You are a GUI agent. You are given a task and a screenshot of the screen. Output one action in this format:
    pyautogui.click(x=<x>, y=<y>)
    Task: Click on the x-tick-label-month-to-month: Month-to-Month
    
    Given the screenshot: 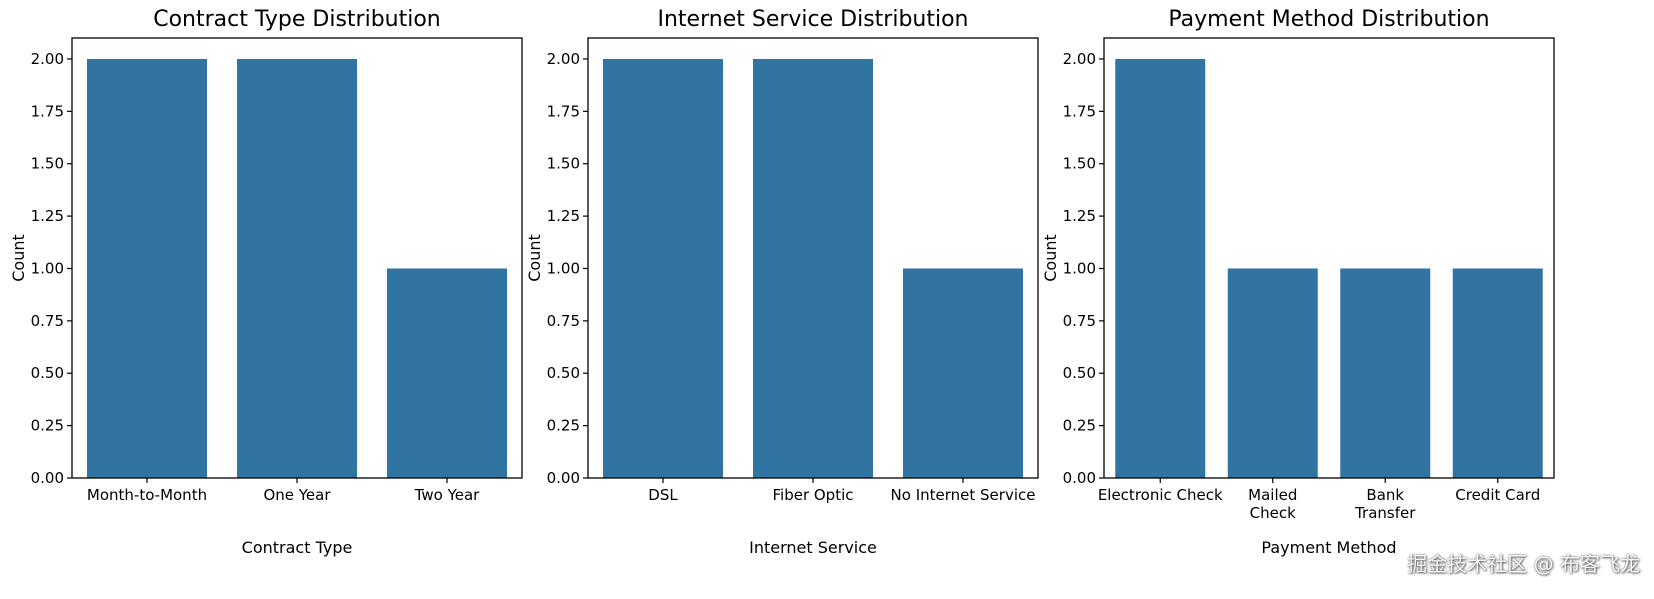 What is the action you would take?
    pyautogui.click(x=147, y=495)
    